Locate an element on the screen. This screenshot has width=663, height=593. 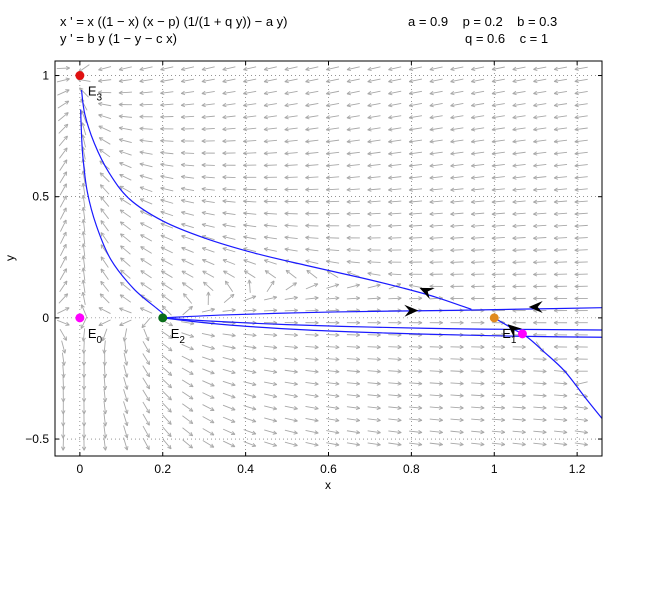
y-tick-label: 0.5 is located at coordinates (40, 197).